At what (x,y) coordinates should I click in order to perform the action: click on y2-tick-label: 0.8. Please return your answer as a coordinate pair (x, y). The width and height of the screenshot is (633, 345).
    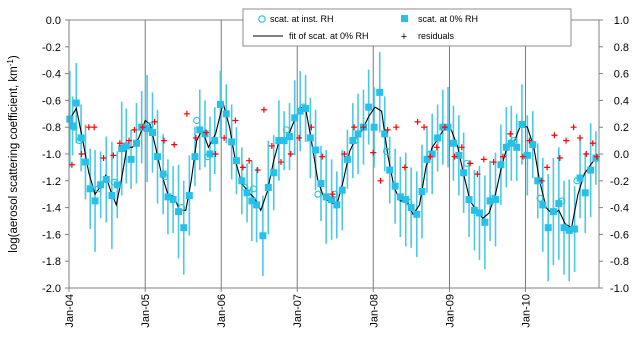
    Looking at the image, I should click on (621, 48).